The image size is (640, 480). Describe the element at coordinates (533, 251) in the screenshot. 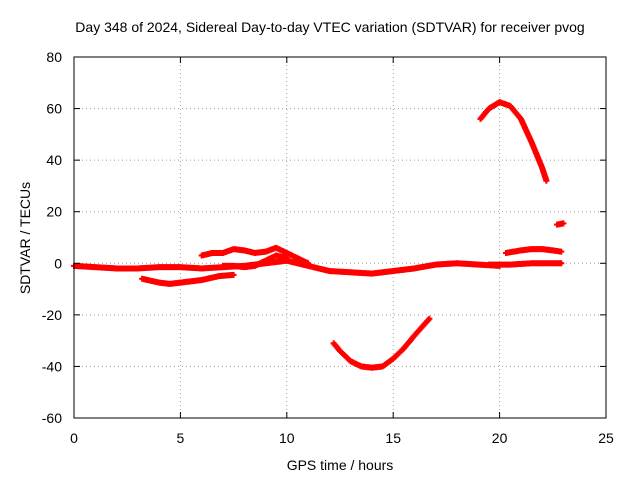

I see `series-late-upper-track` at that location.